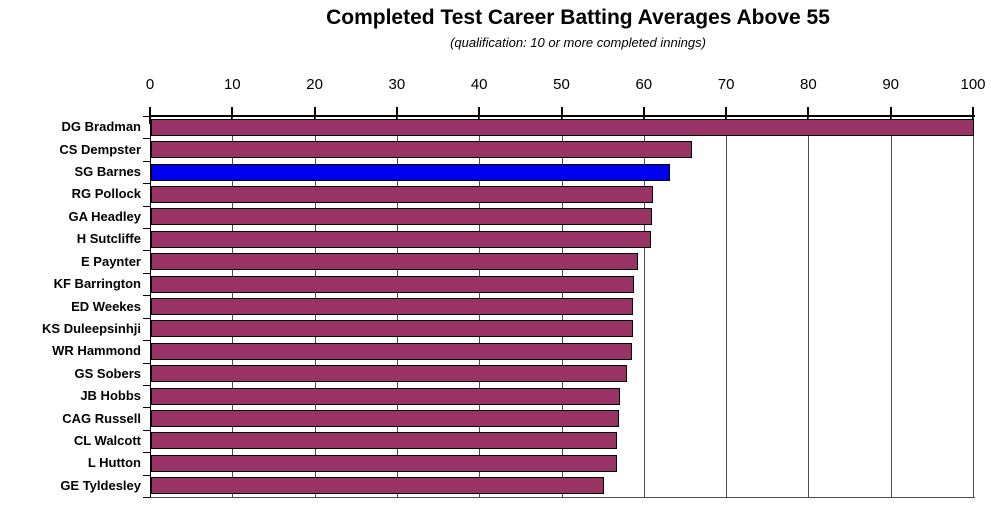 This screenshot has width=1004, height=512. I want to click on category-label: CAG Russell, so click(101, 418).